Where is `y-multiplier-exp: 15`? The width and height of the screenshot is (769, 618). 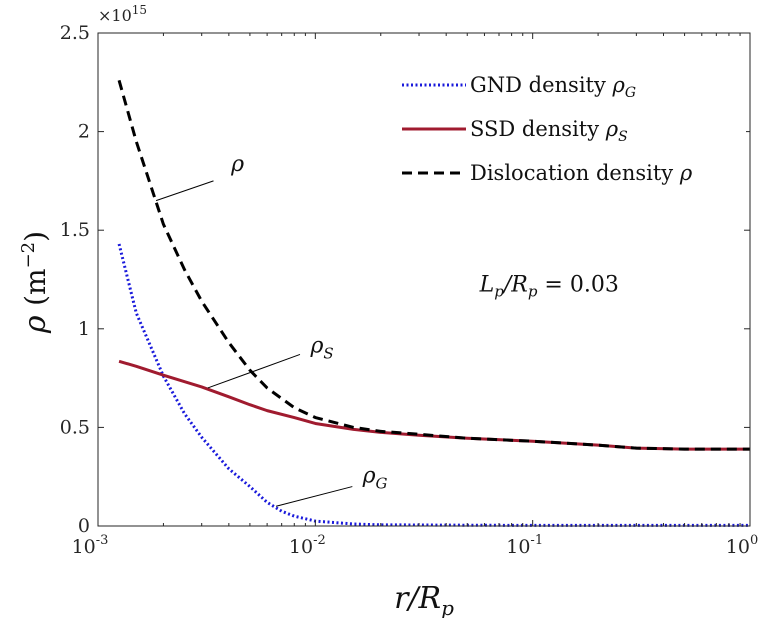 y-multiplier-exp: 15 is located at coordinates (139, 10).